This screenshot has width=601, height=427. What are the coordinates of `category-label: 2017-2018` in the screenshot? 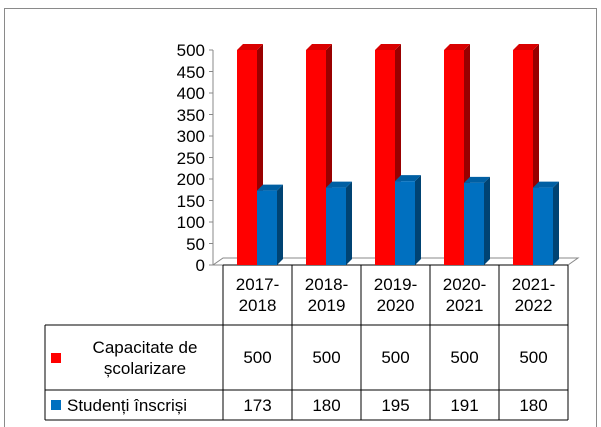 It's located at (257, 295).